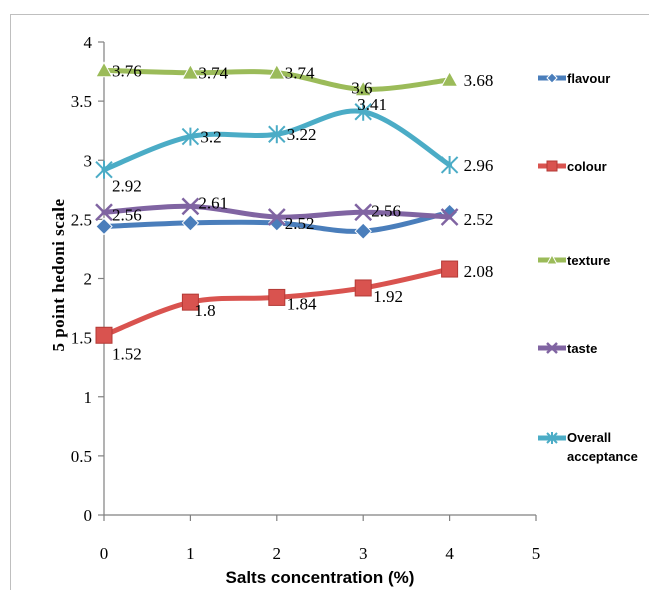 The image size is (649, 590). What do you see at coordinates (479, 271) in the screenshot?
I see `data-label: 2.08` at bounding box center [479, 271].